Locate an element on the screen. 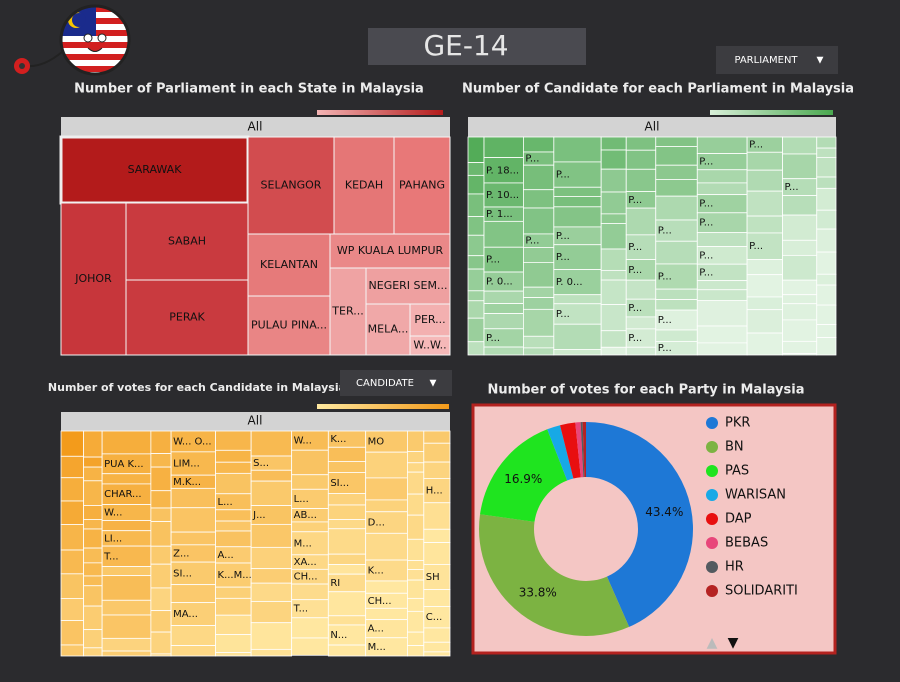  scroll-down: ▼ is located at coordinates (733, 643).